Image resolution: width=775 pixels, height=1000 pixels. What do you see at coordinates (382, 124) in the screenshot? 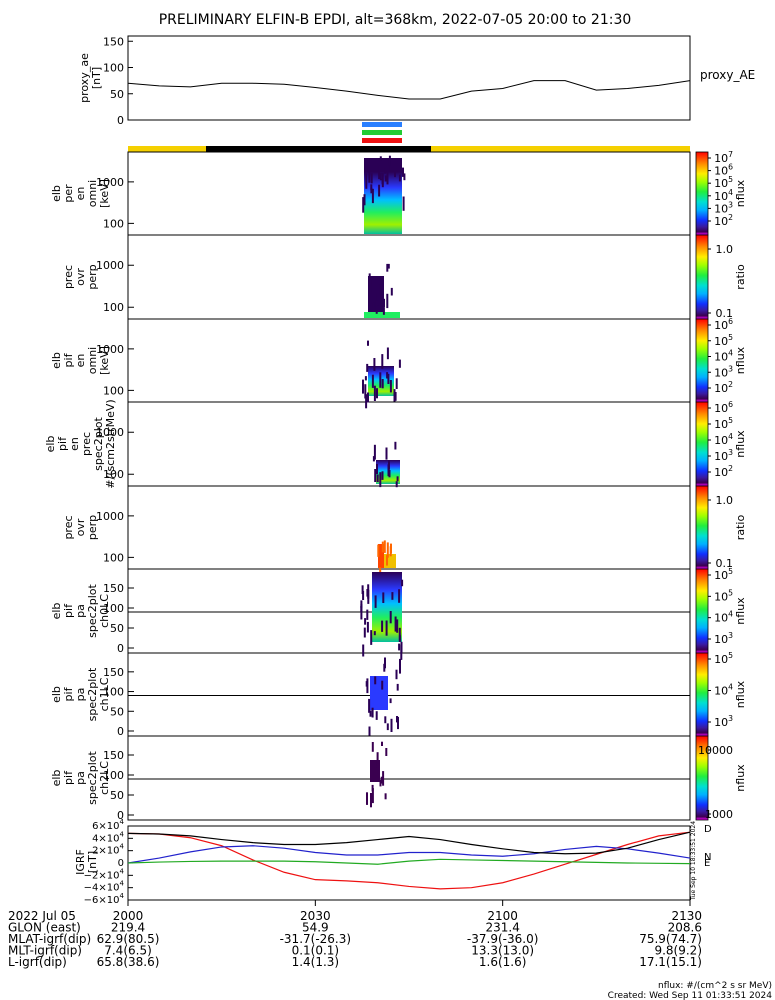
I see `science-zone-blue` at bounding box center [382, 124].